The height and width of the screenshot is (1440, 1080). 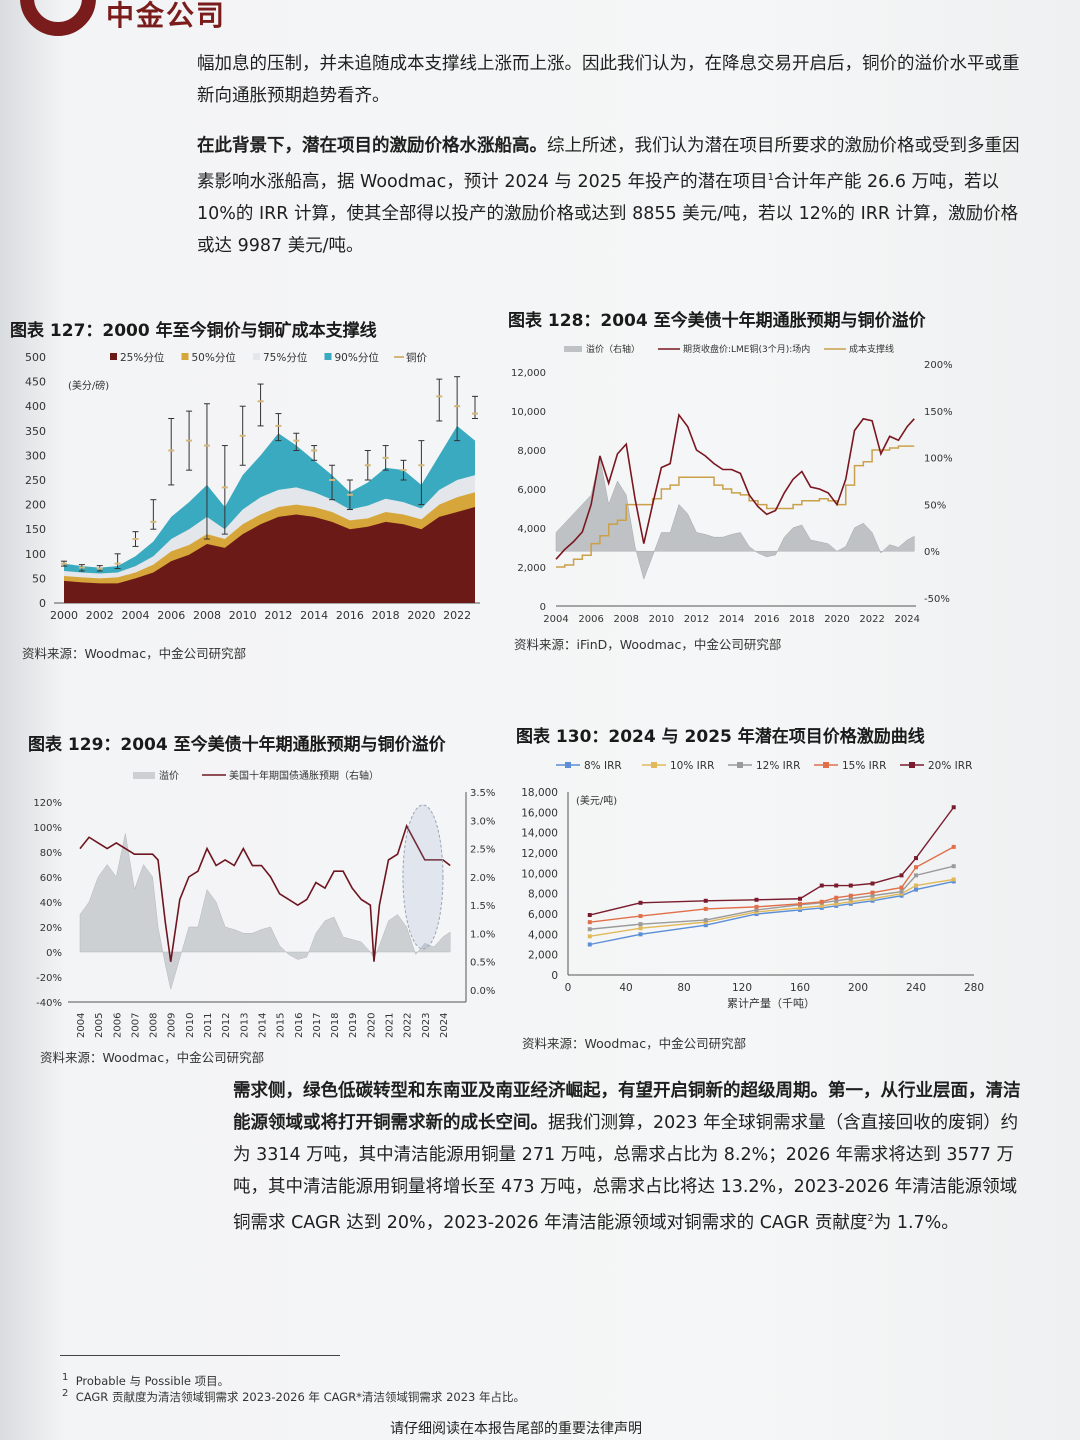 I want to click on c129-xtick: 2013, so click(x=244, y=1025).